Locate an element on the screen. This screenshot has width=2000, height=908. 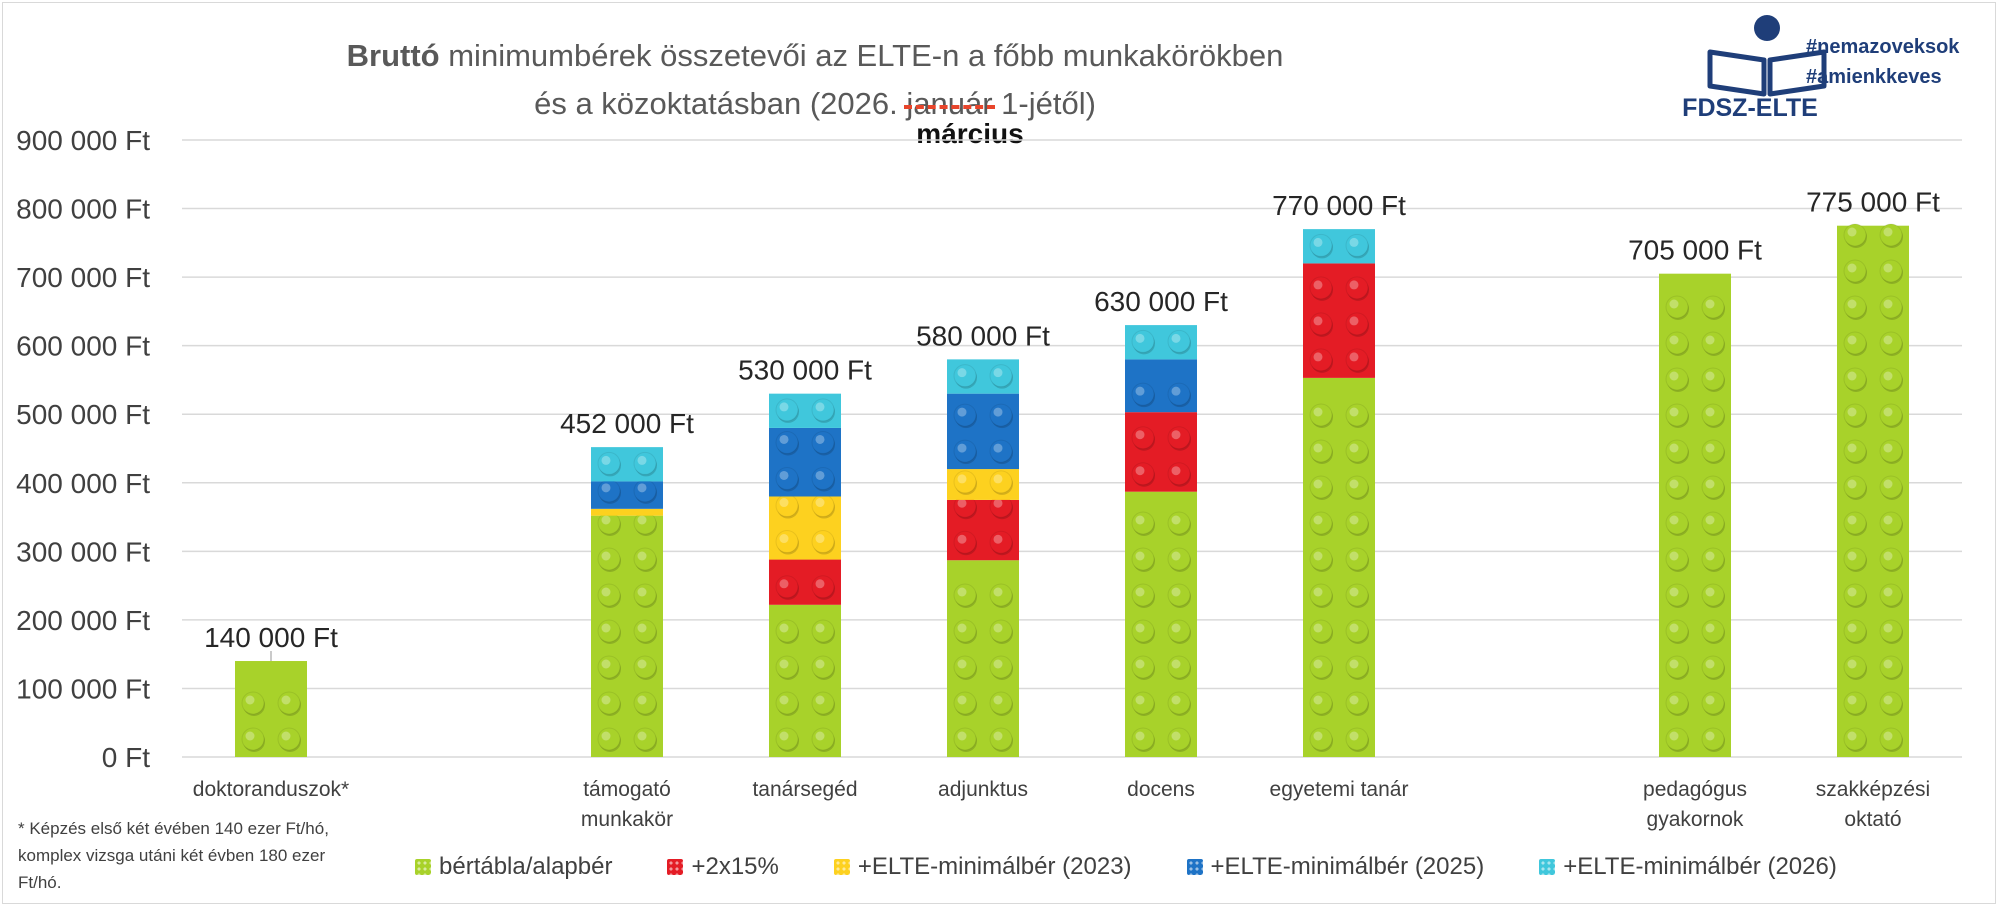
legend-label: bértábla/alapbér is located at coordinates (526, 866).